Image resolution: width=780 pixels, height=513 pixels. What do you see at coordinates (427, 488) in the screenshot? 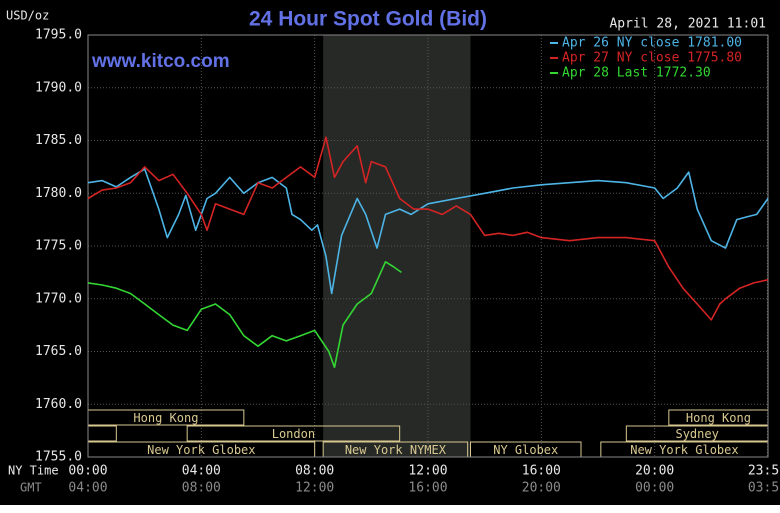
I see `x2-tick-label: 16:00` at bounding box center [427, 488].